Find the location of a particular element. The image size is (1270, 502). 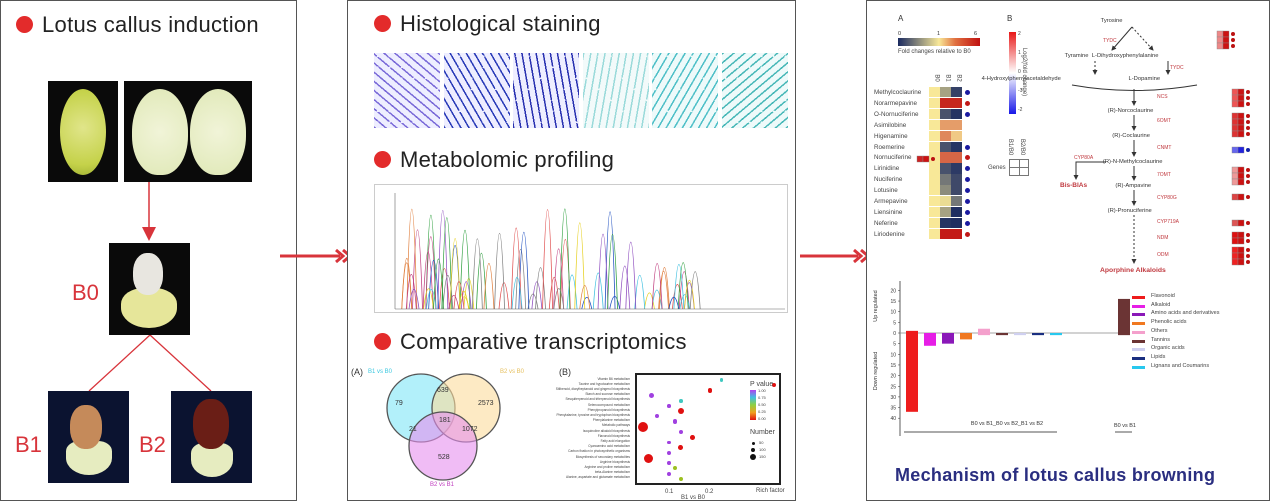

heatmap-row-label: Methylcoclaurine is located at coordinates (898, 92).